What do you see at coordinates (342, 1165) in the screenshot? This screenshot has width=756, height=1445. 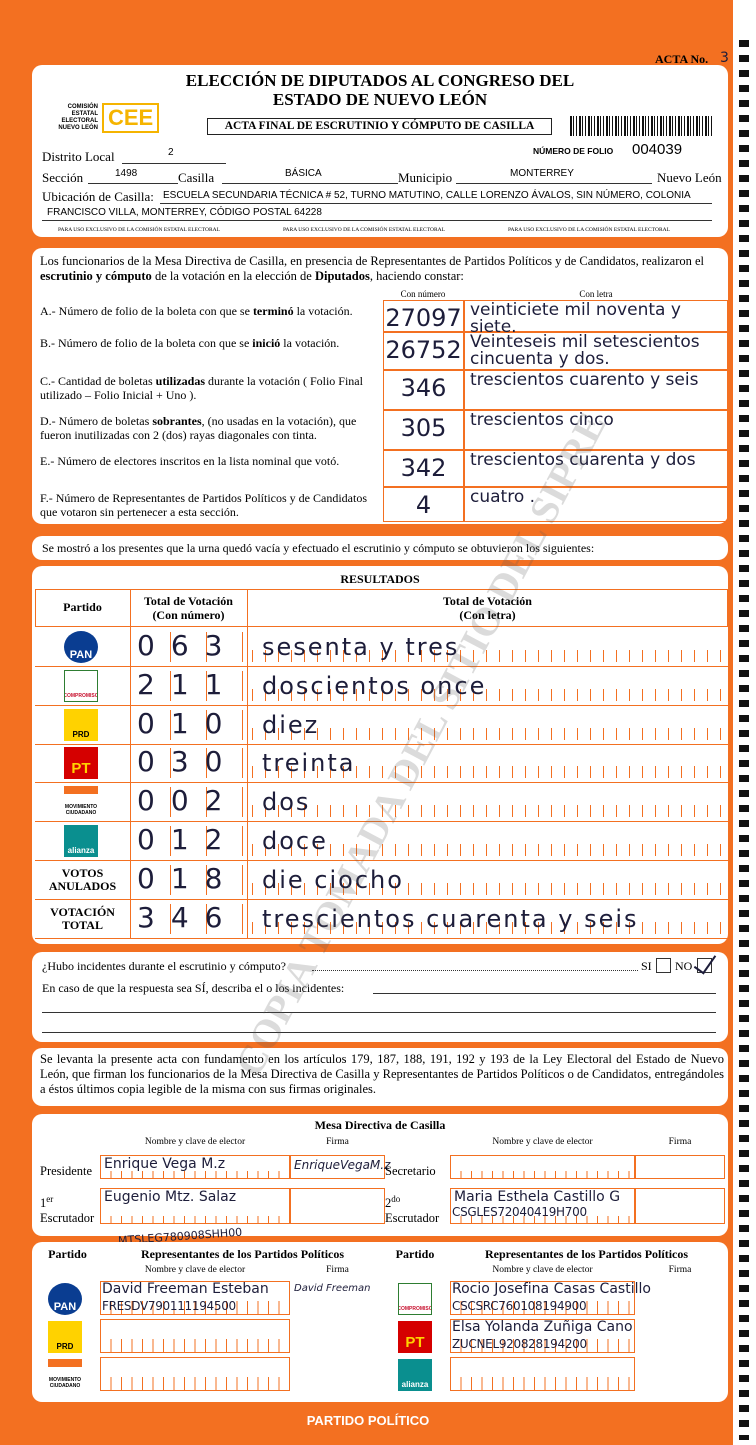 I see `official-signature: EnriqueVegaM.z` at bounding box center [342, 1165].